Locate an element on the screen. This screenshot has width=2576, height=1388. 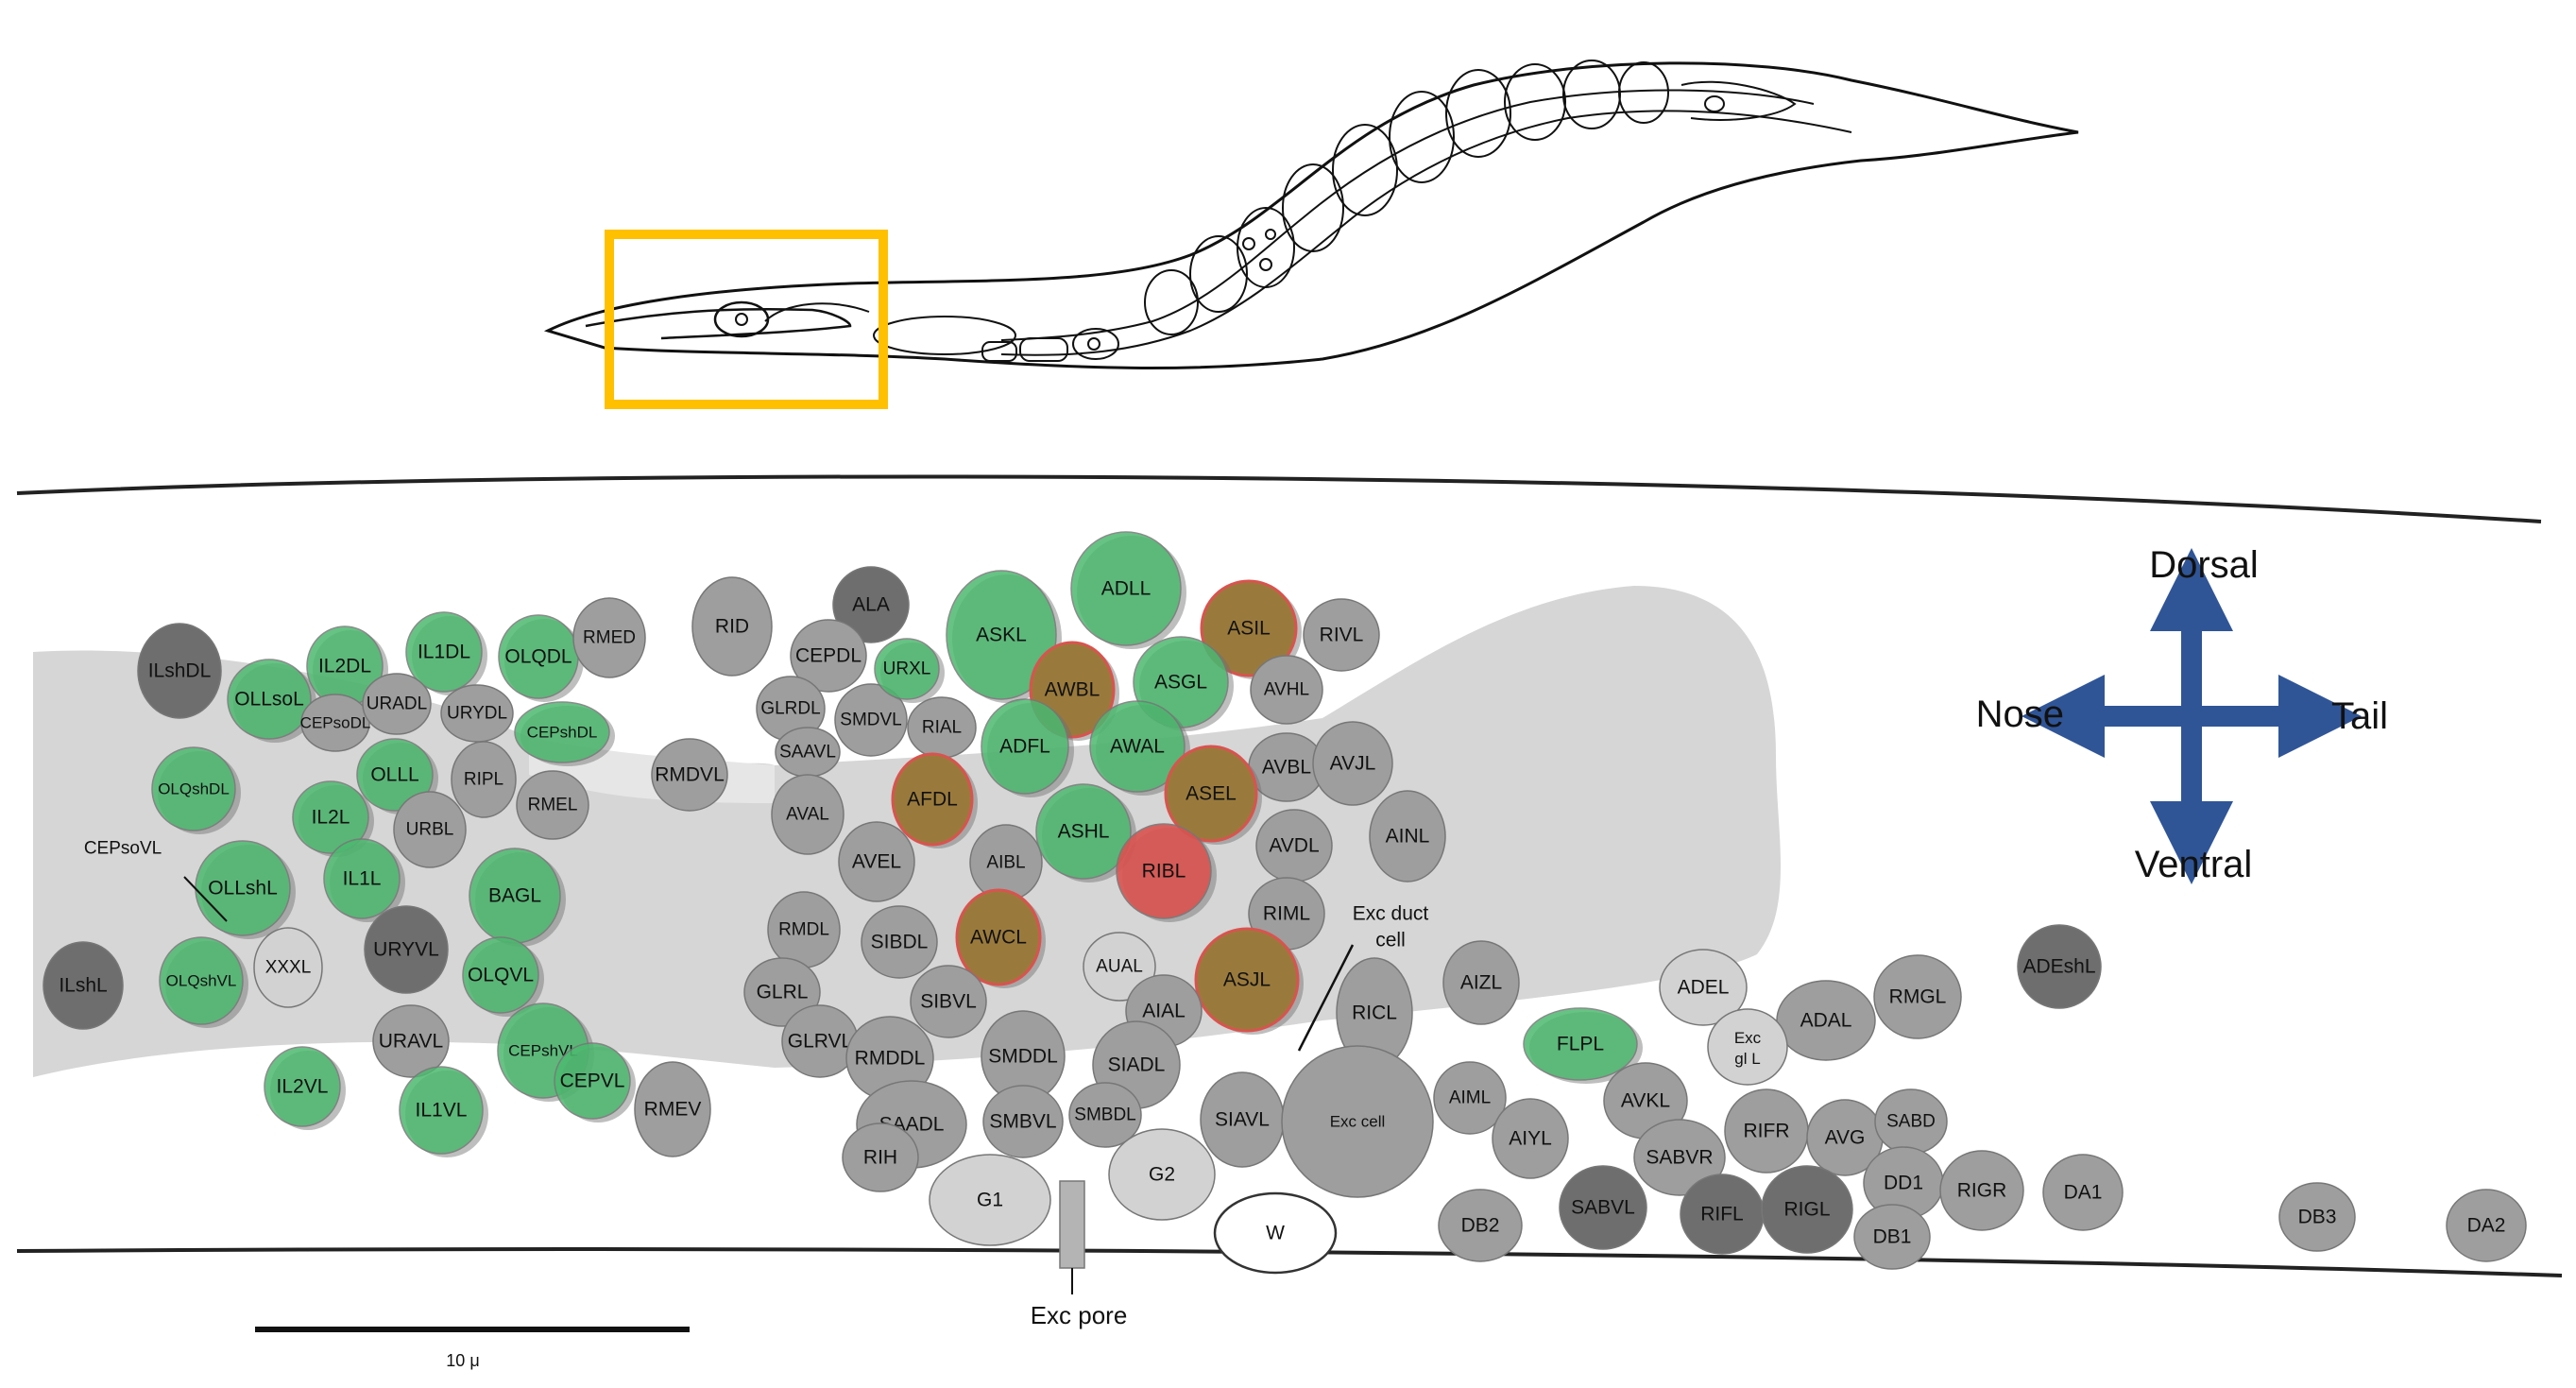
cell-label: AIML is located at coordinates (1470, 1098).